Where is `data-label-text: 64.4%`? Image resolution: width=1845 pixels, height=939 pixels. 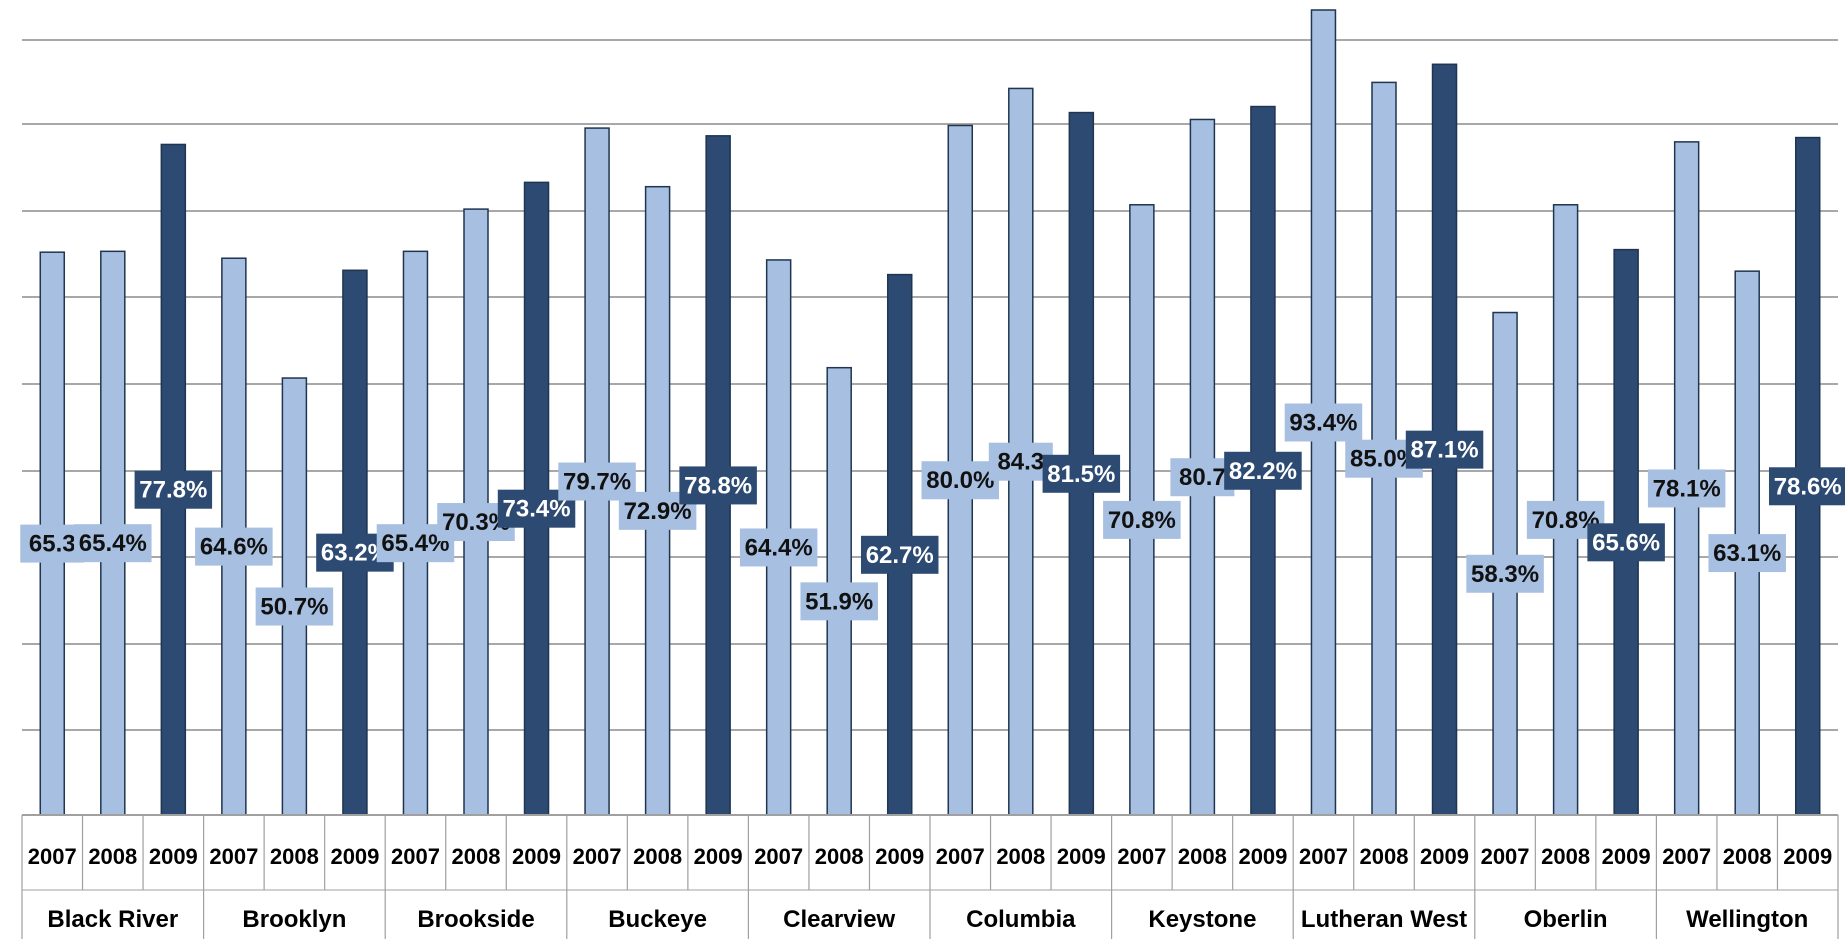 data-label-text: 64.4% is located at coordinates (779, 547).